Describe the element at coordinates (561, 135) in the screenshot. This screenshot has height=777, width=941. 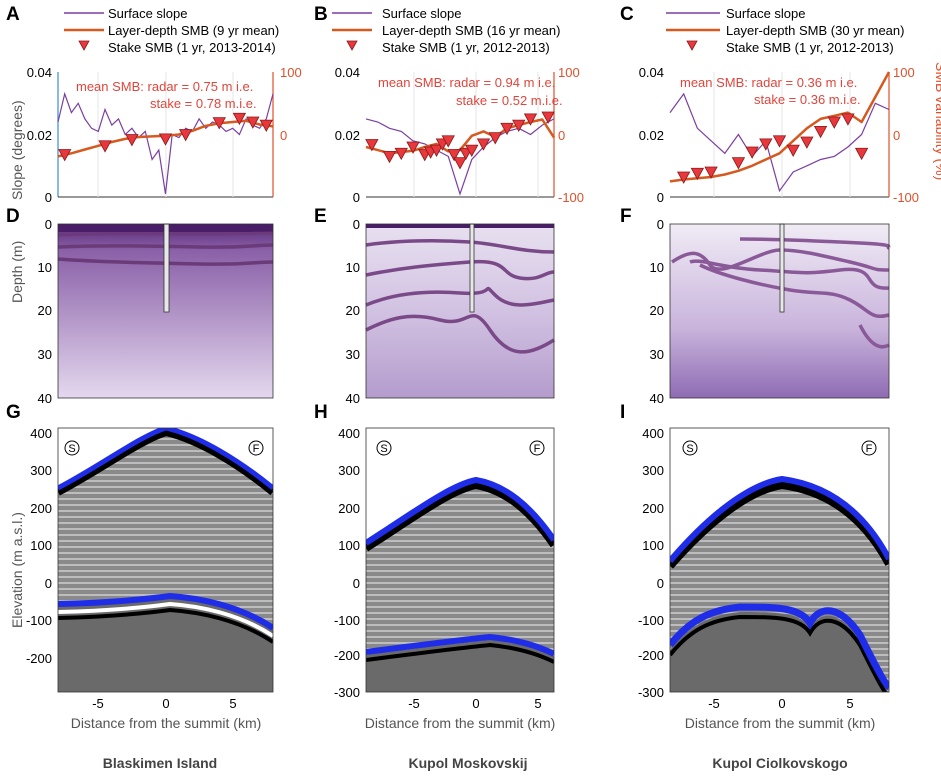
I see `b-y2tick: 0` at that location.